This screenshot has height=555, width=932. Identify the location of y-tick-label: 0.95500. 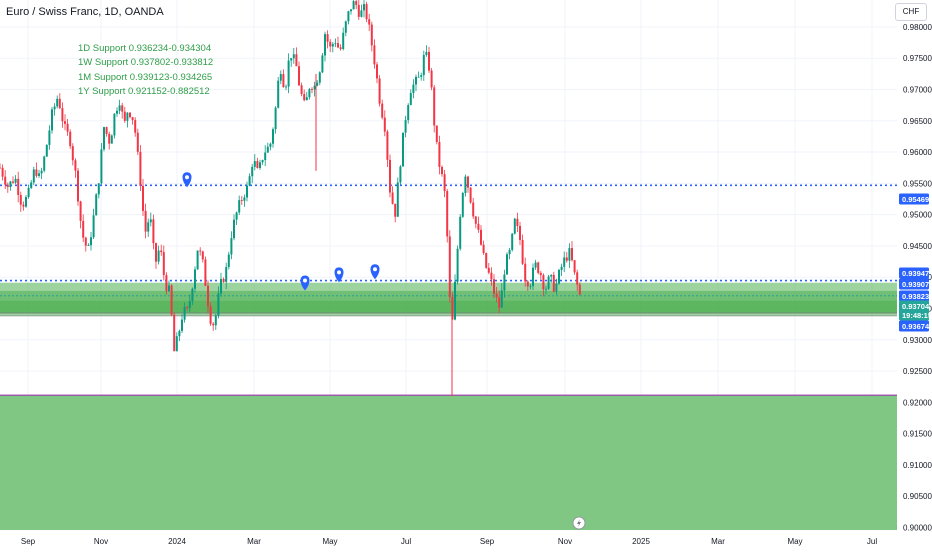
(917, 183).